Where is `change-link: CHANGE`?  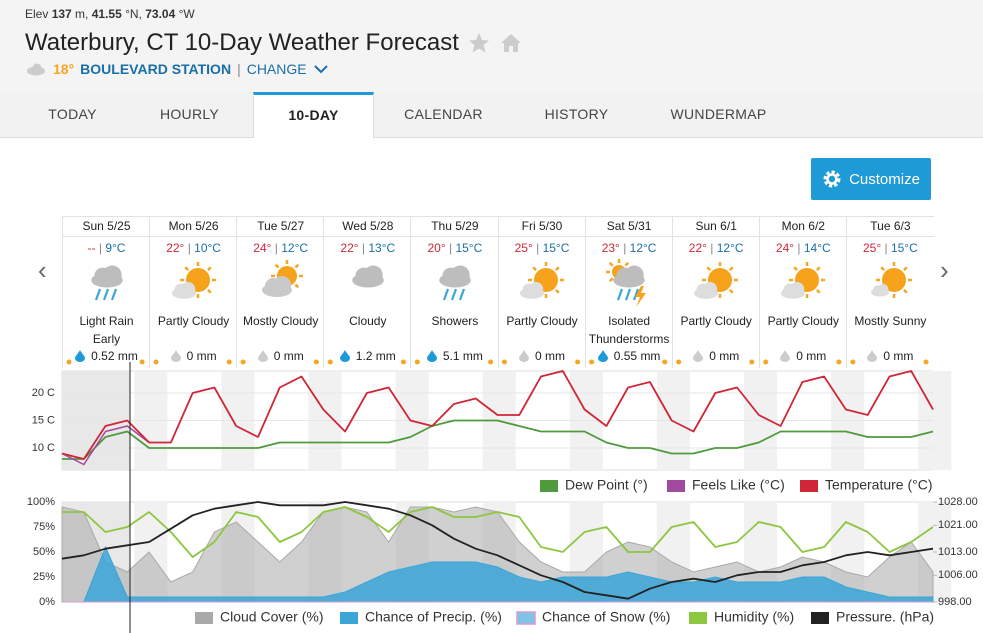
change-link: CHANGE is located at coordinates (276, 69).